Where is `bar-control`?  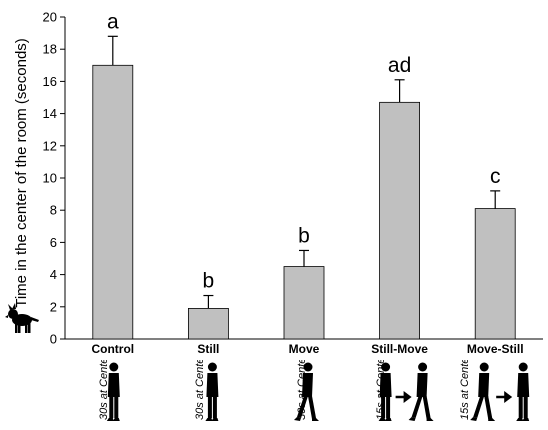
bar-control is located at coordinates (113, 202).